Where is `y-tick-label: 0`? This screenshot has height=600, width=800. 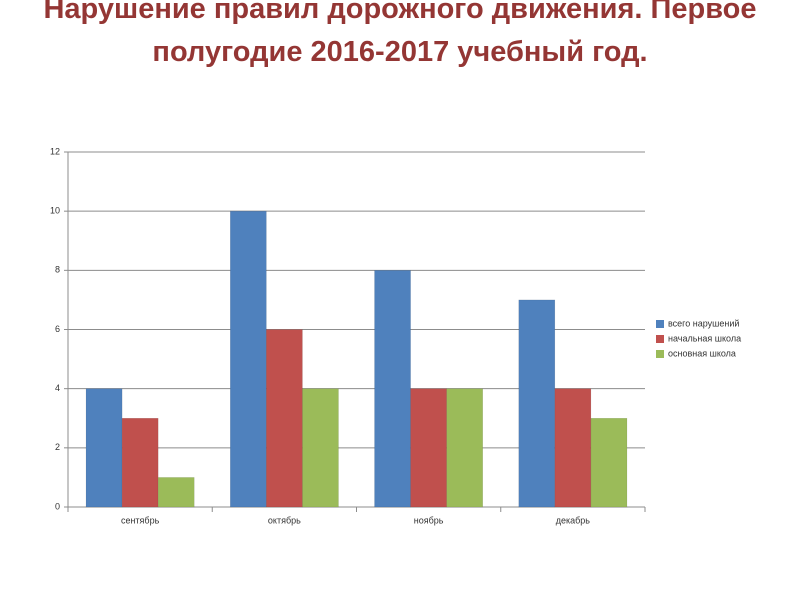
y-tick-label: 0 is located at coordinates (57, 506).